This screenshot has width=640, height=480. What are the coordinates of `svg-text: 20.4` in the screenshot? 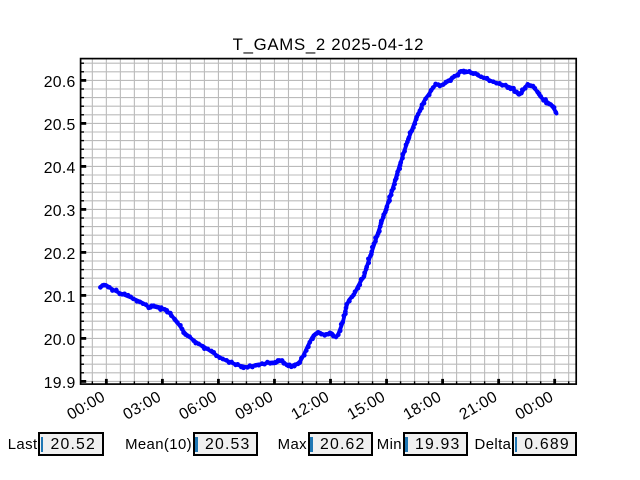 It's located at (60, 168).